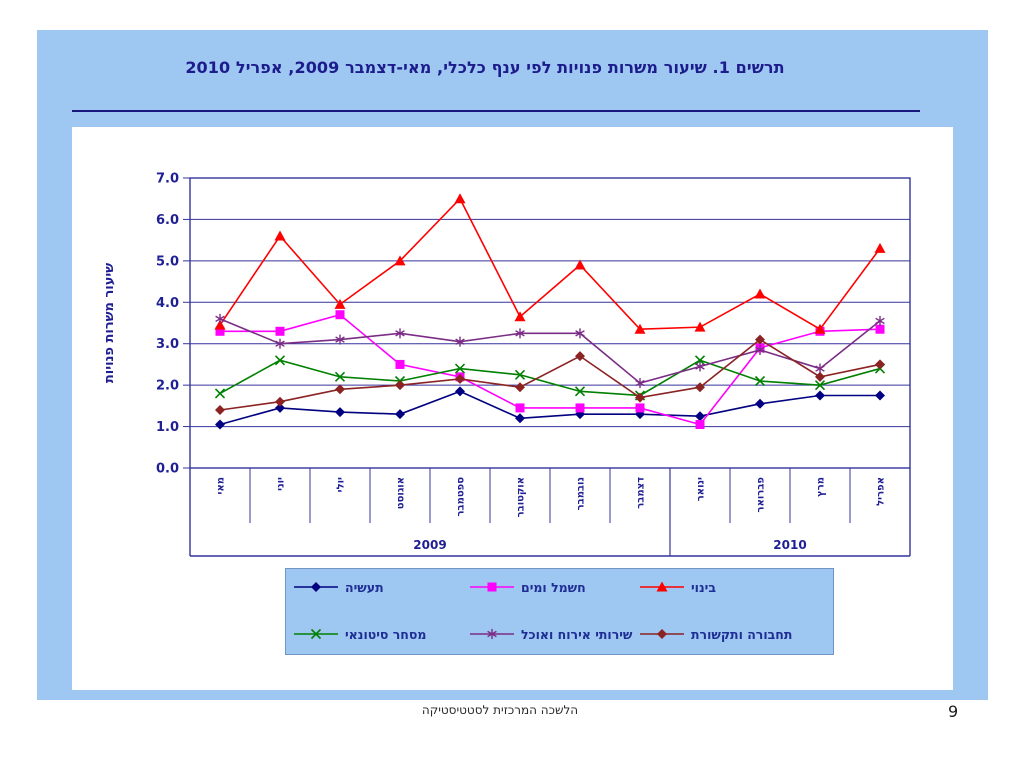 The width and height of the screenshot is (1024, 768). Describe the element at coordinates (742, 634) in the screenshot. I see `legend-label: תחבורה ותקשורת` at that location.